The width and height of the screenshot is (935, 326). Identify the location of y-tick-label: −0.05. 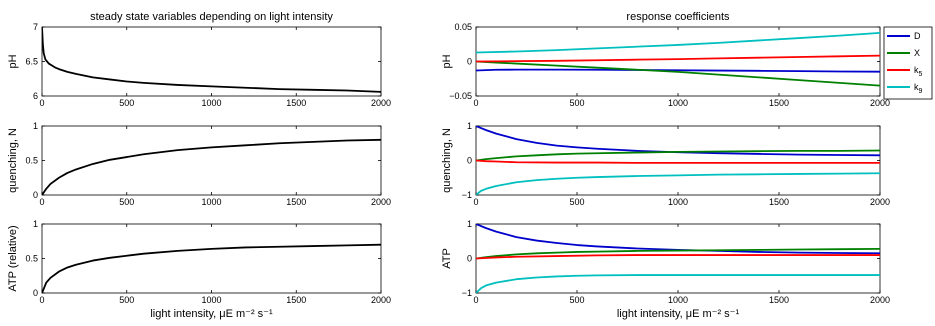
(460, 96).